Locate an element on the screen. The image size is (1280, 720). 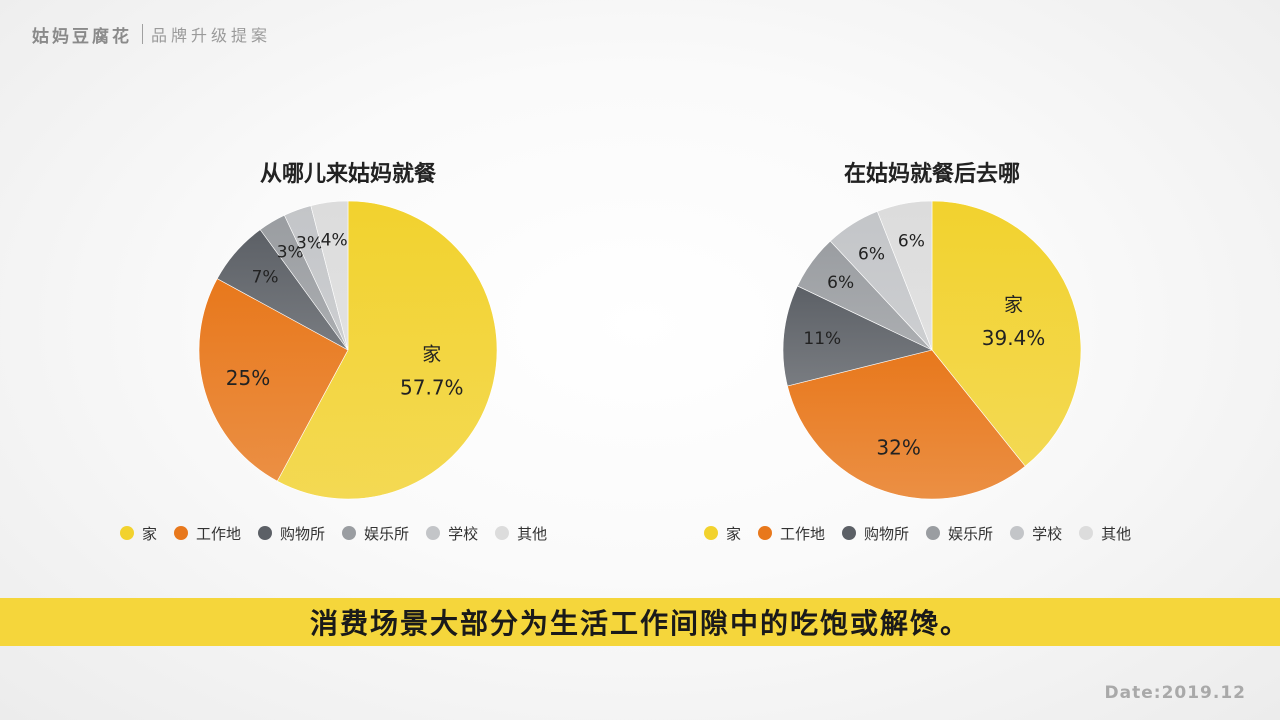
slice-value-label: 39.4% is located at coordinates (1014, 338).